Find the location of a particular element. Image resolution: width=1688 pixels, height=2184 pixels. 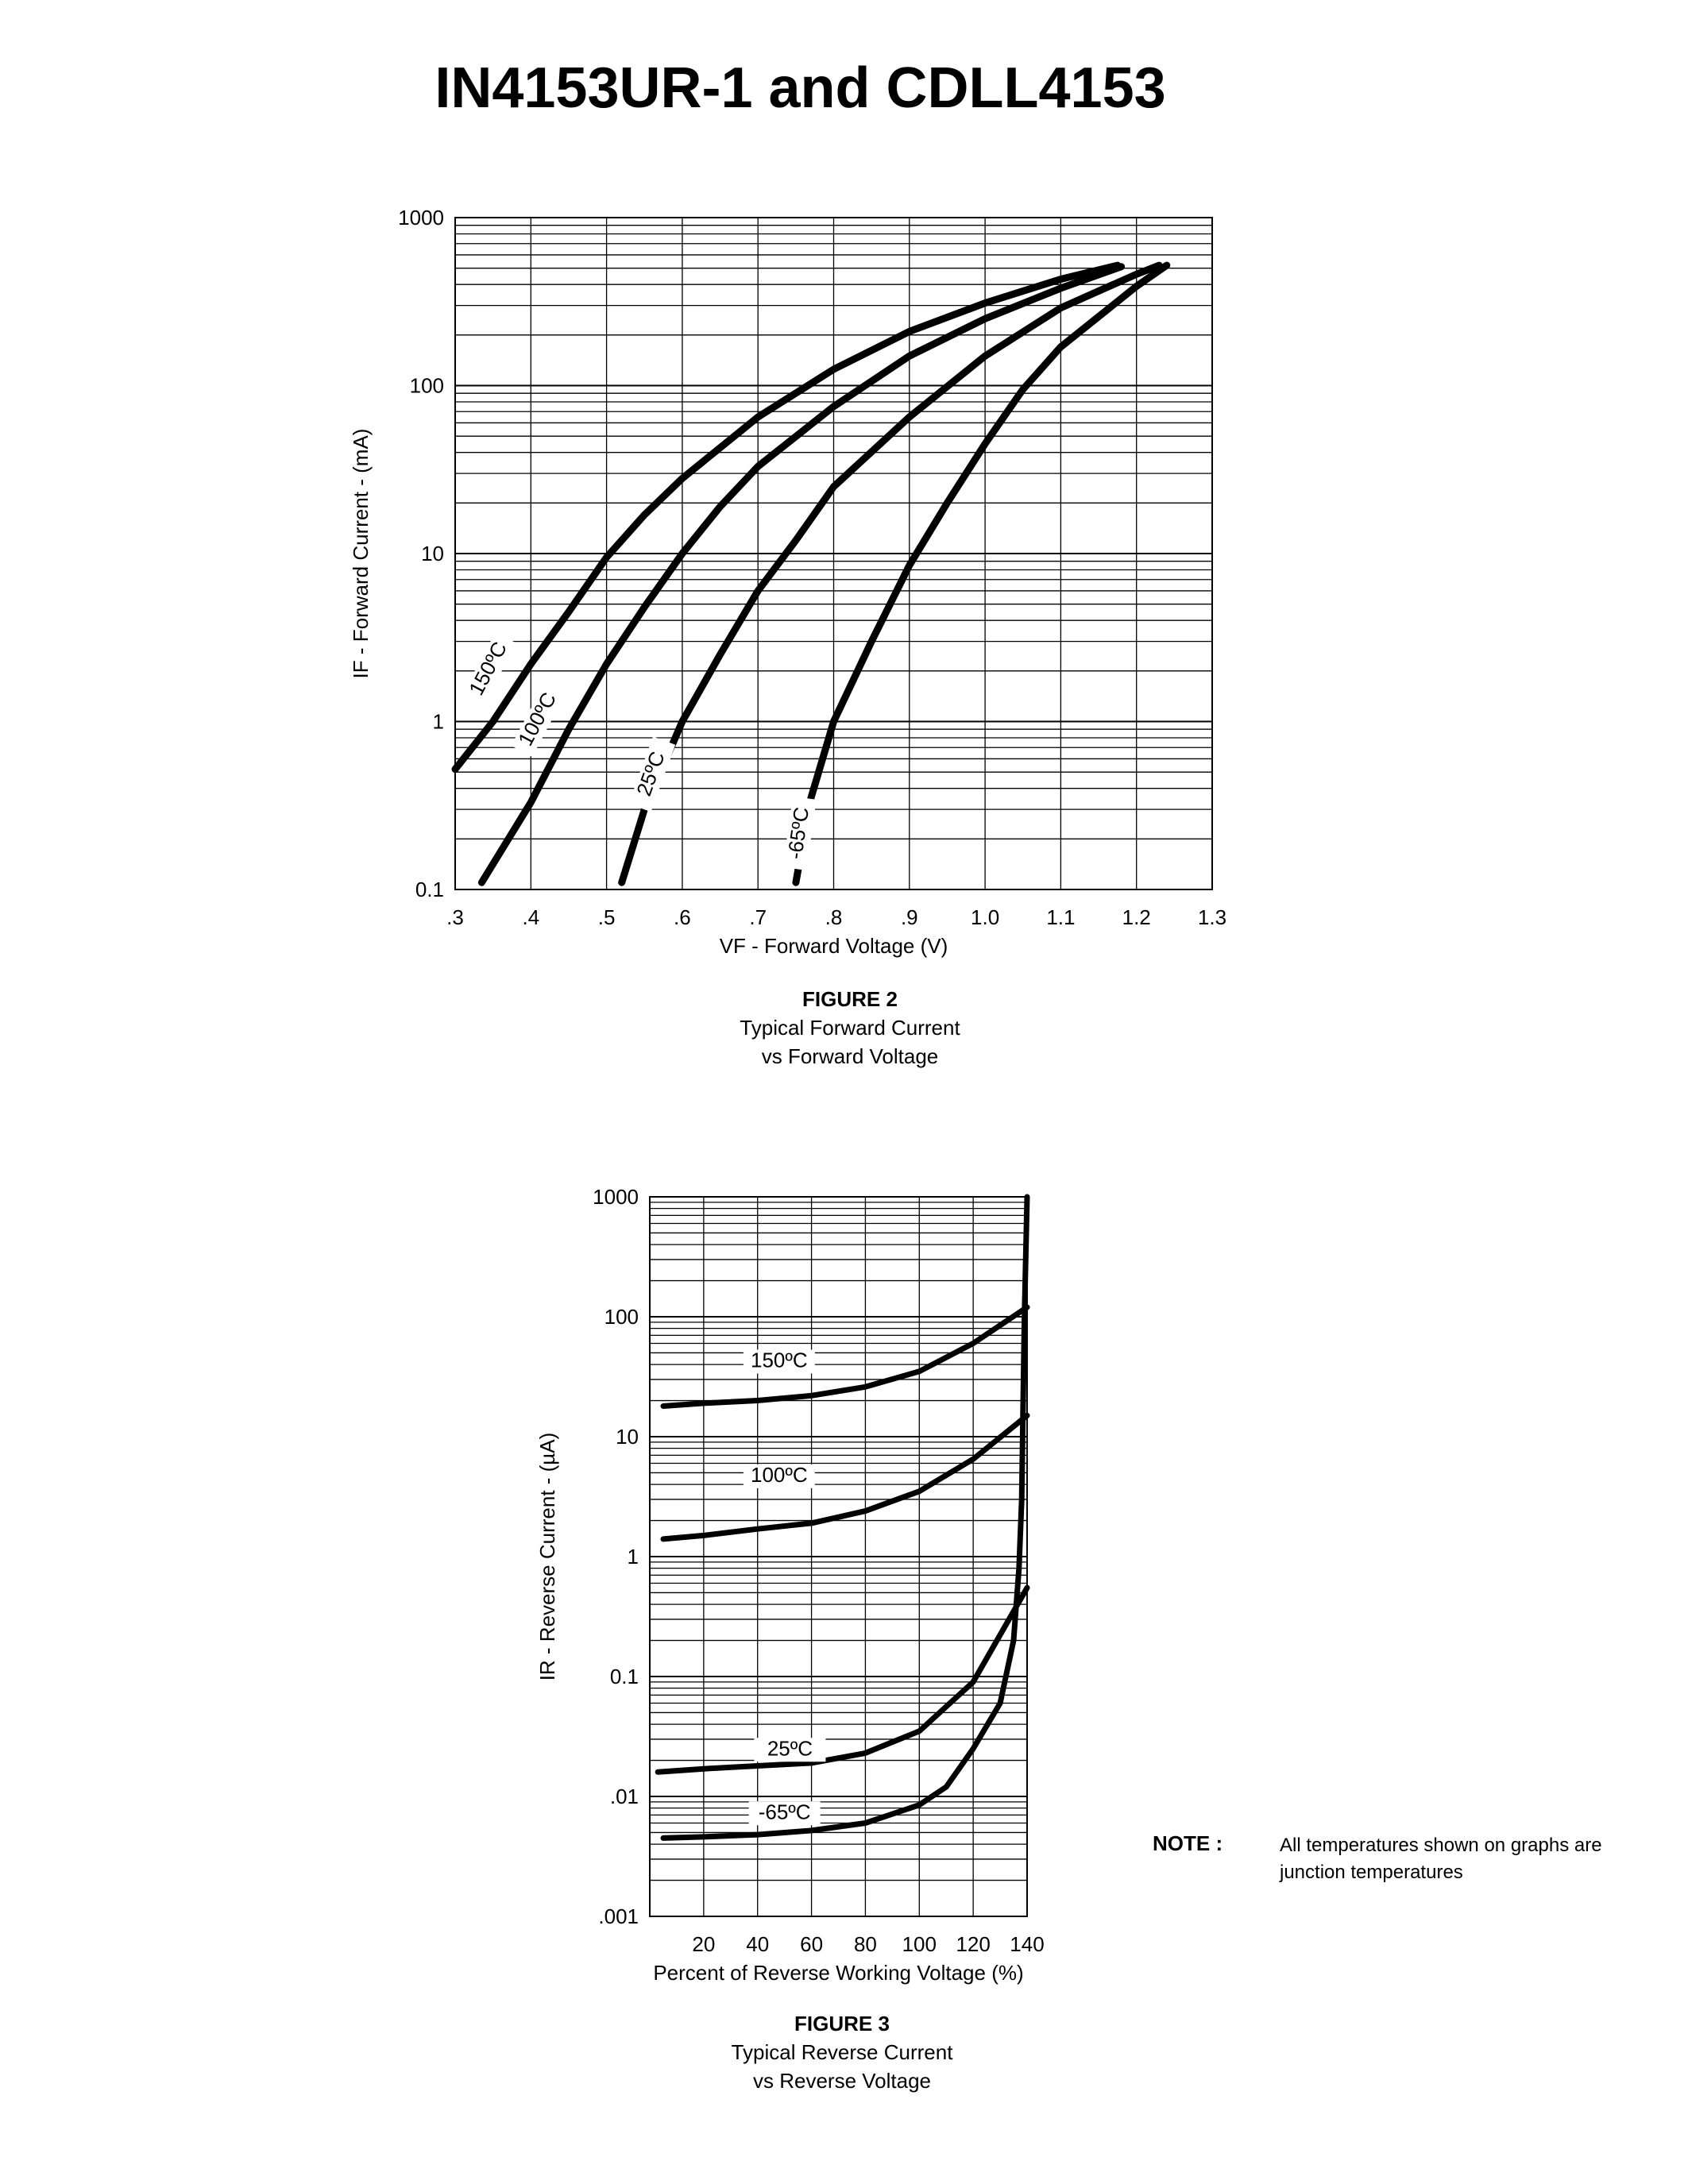

x-tick-label: 1.3 is located at coordinates (1212, 917).